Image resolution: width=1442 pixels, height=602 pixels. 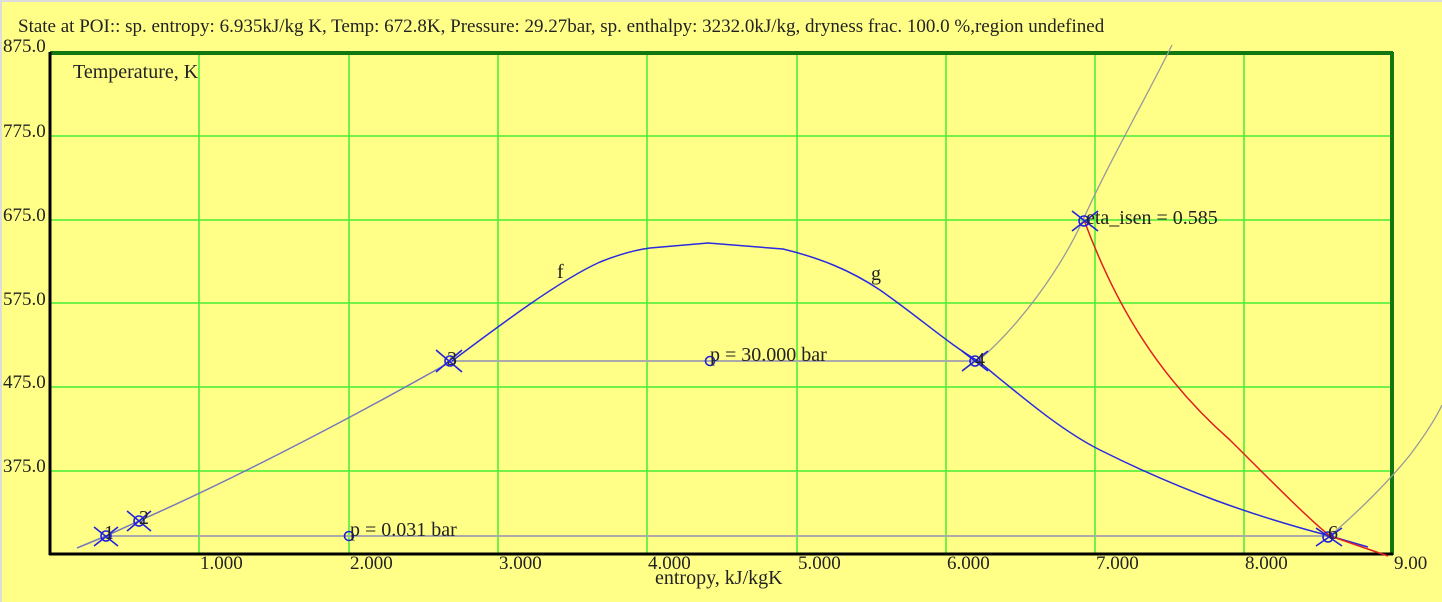 I want to click on point-2-label: 2, so click(x=144, y=518).